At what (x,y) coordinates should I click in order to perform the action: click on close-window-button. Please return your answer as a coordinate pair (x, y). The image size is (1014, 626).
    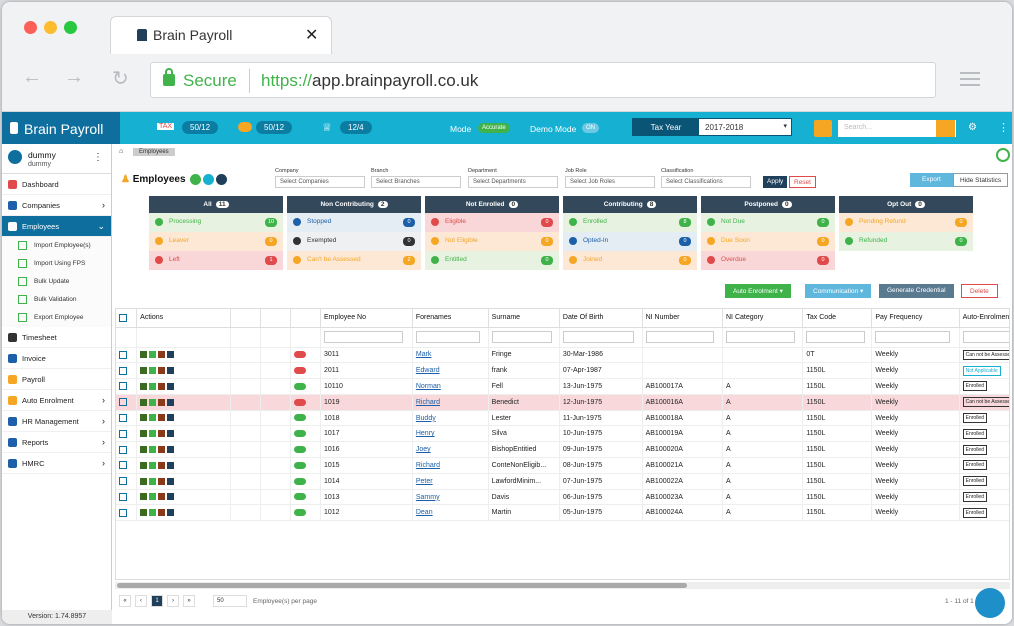
    Looking at the image, I should click on (30, 27).